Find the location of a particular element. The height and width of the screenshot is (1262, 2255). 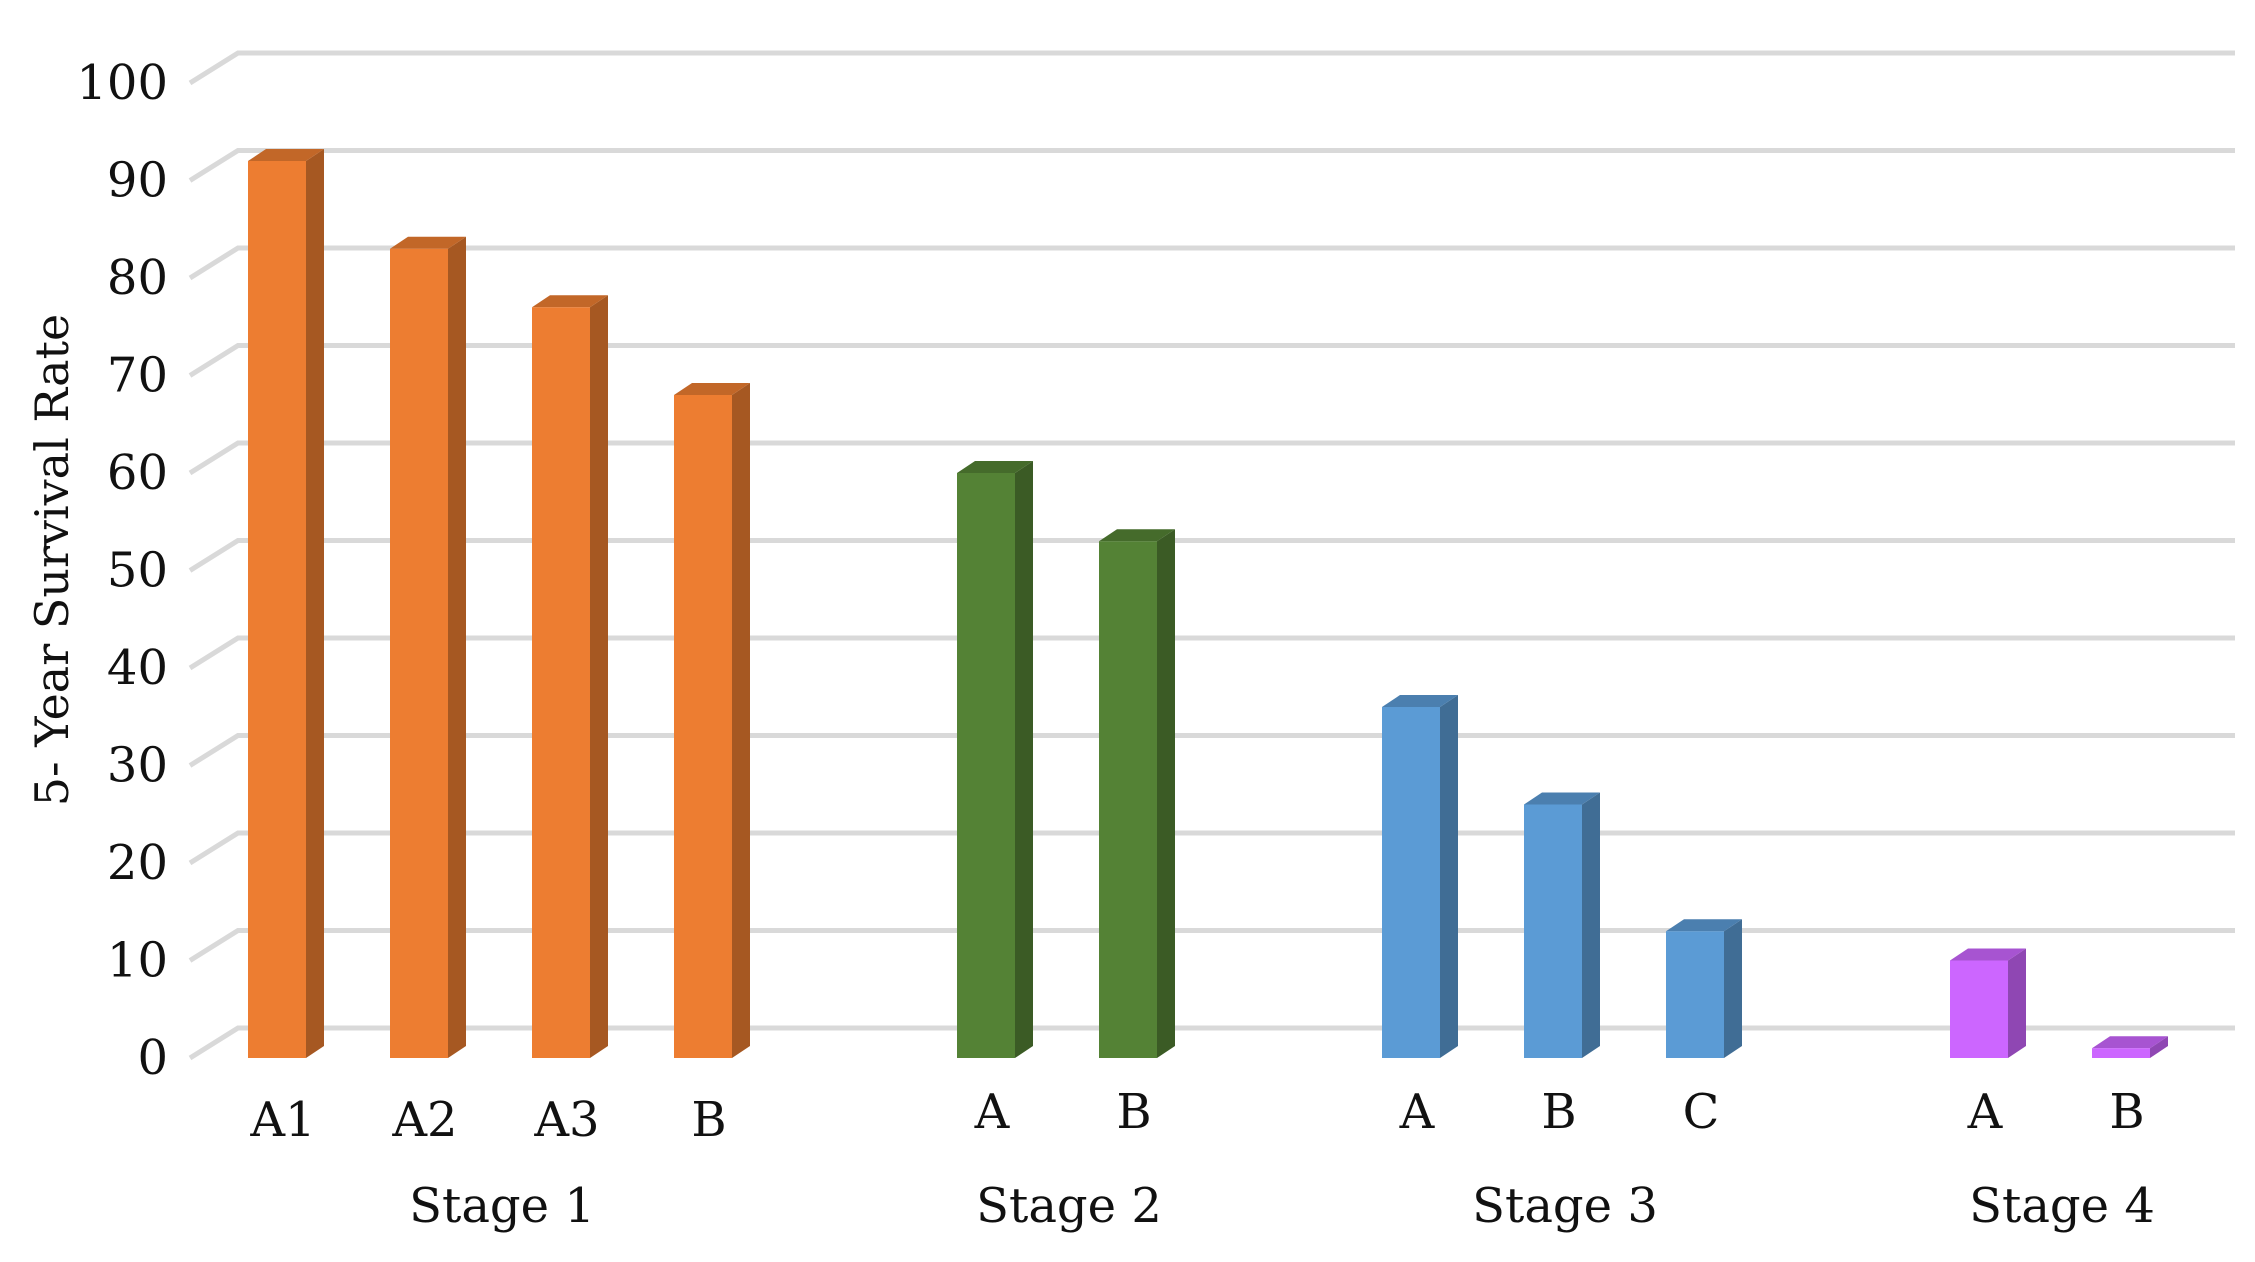

y-tick-label: 70 is located at coordinates (137, 376).